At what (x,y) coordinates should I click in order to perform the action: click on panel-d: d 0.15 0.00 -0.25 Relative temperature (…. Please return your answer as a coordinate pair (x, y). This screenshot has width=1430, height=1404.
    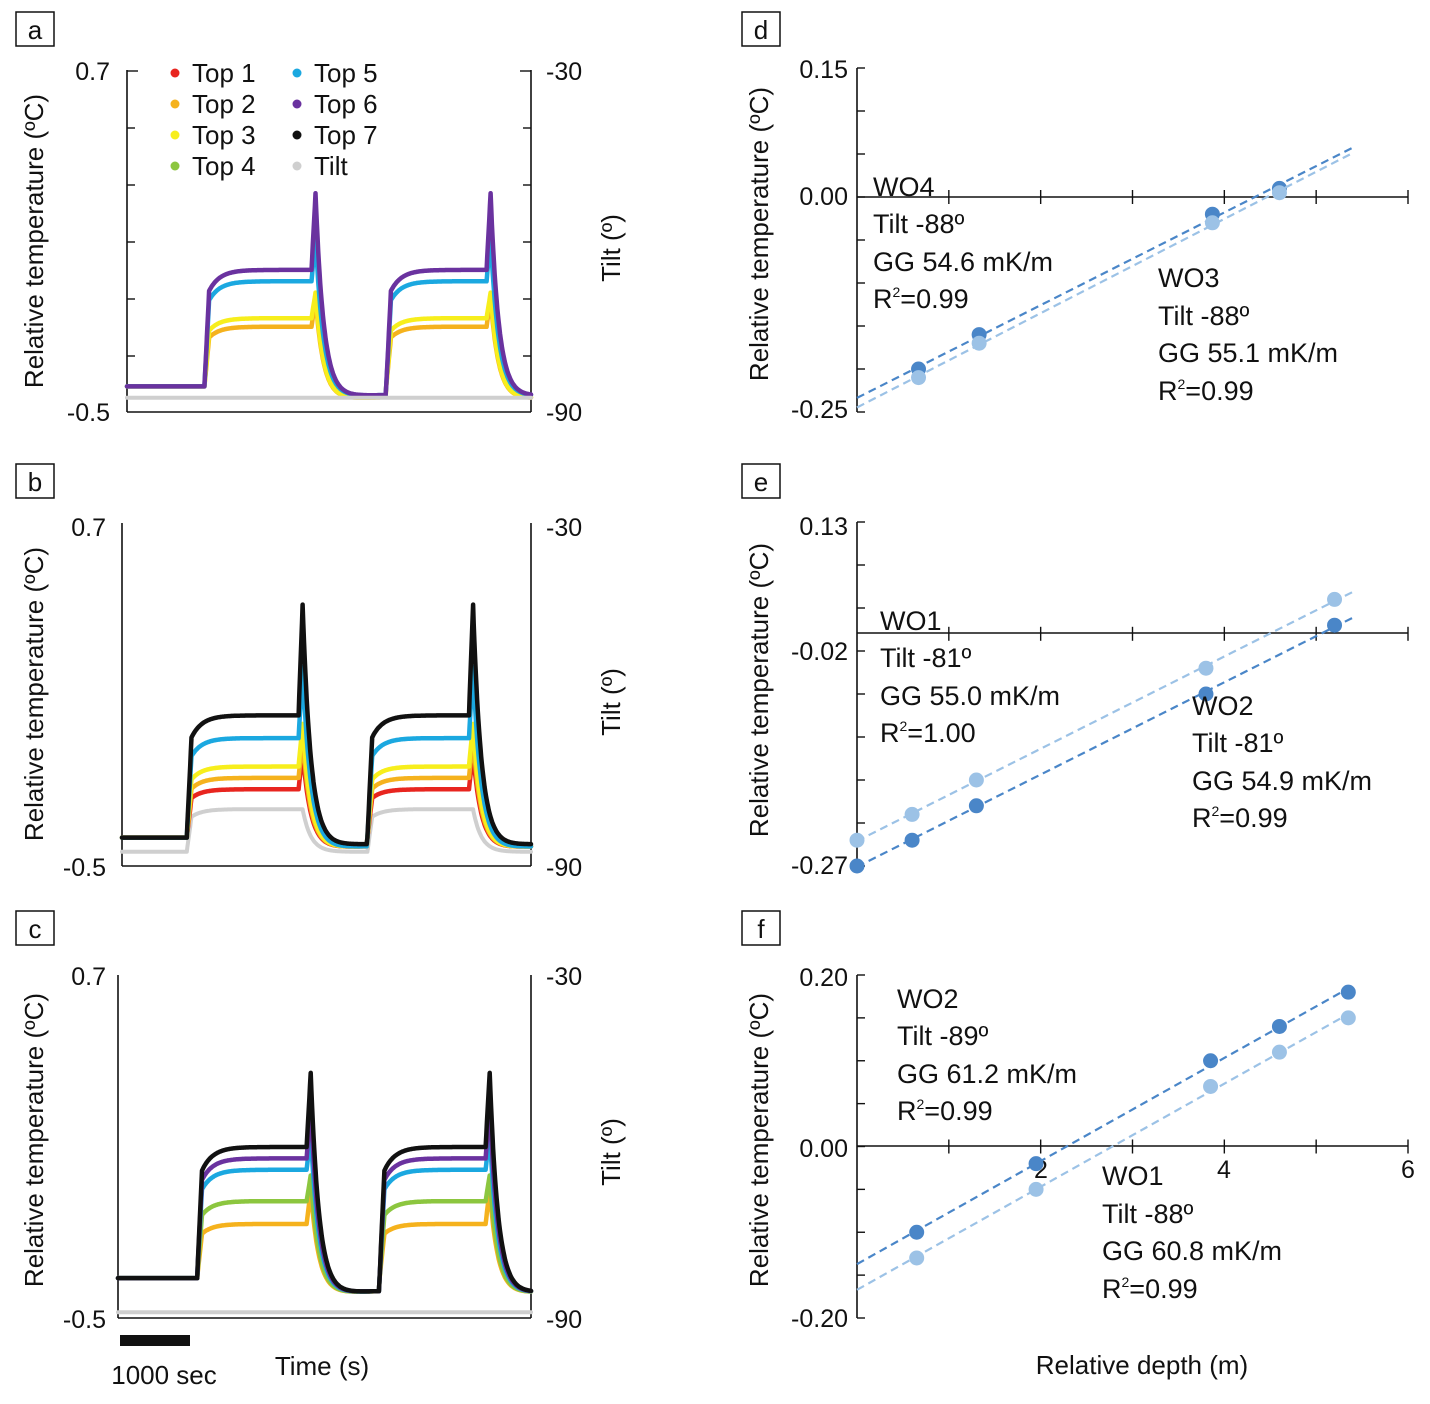
    Looking at the image, I should click on (1075, 217).